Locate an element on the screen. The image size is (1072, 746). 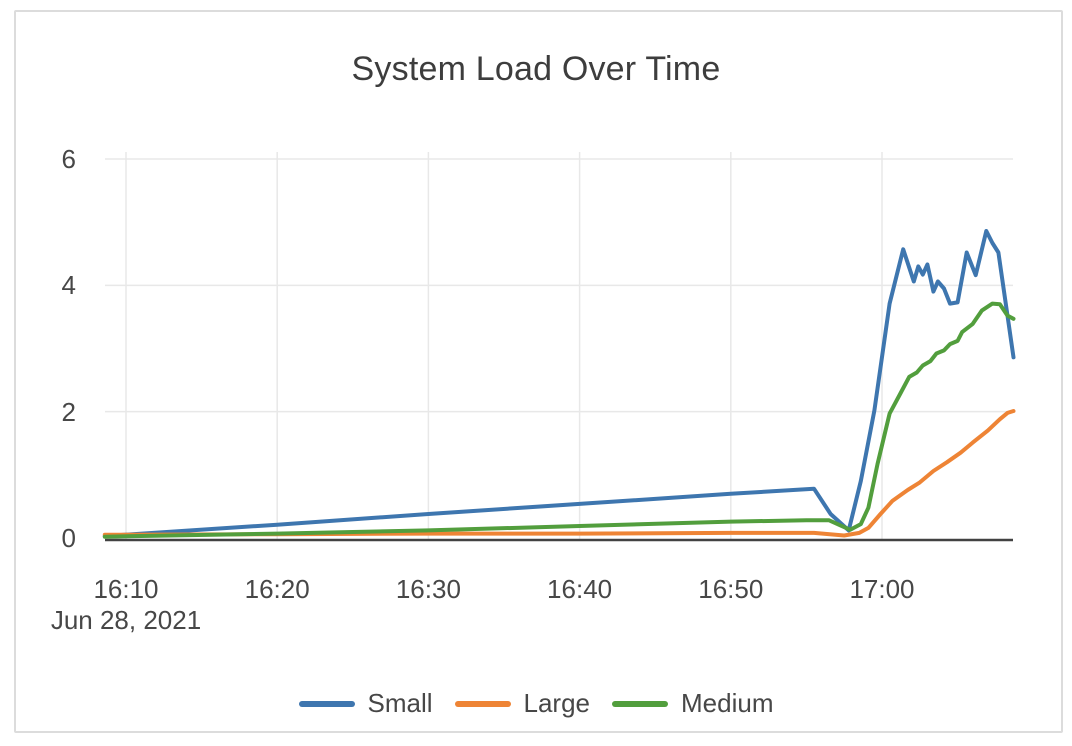
legend-label-small: Small is located at coordinates (400, 703).